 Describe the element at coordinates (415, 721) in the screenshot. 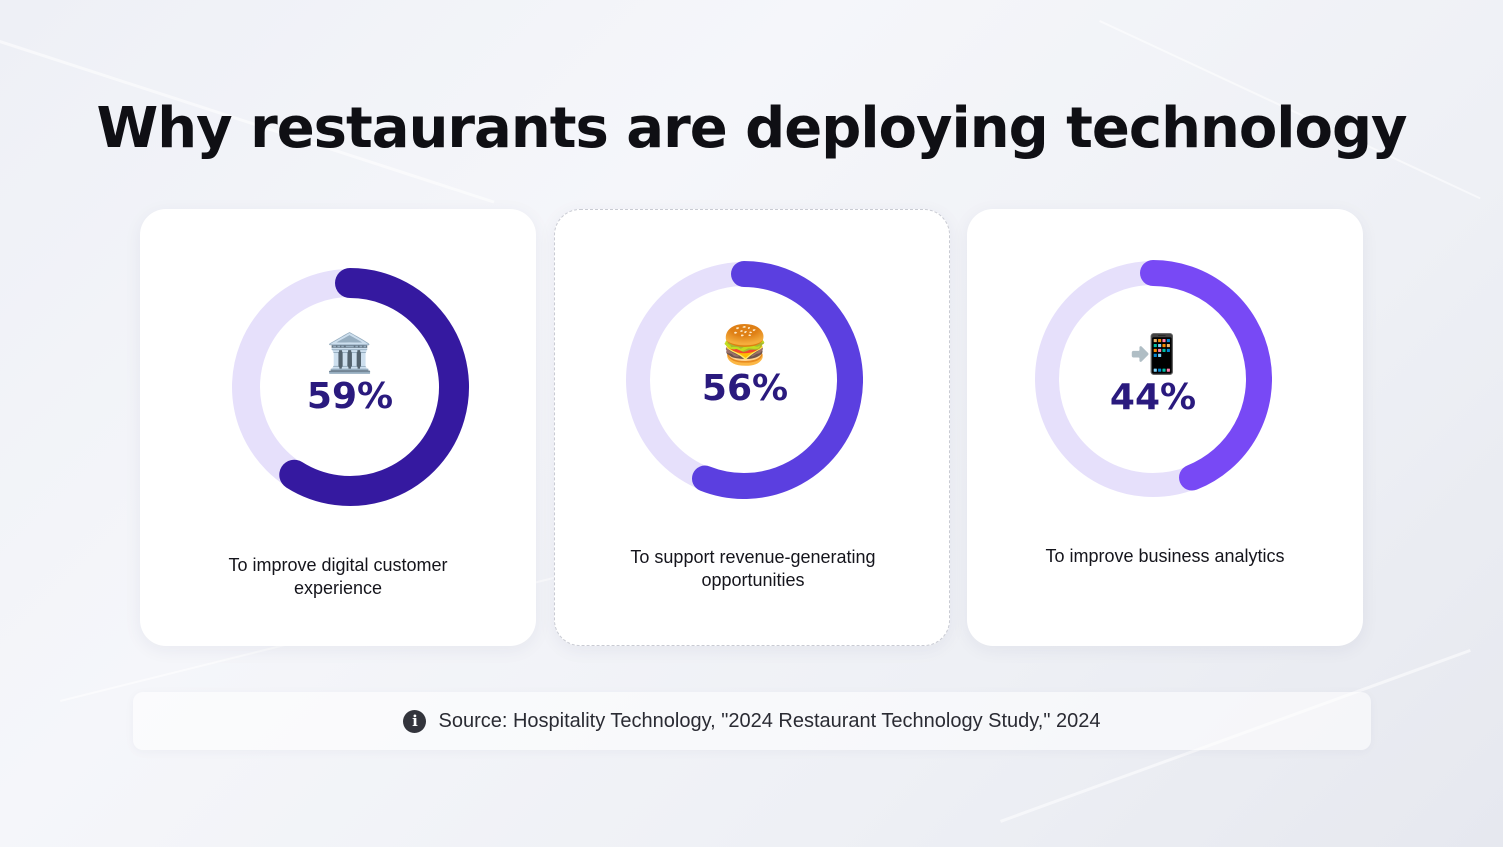

I see `info-icon: i` at that location.